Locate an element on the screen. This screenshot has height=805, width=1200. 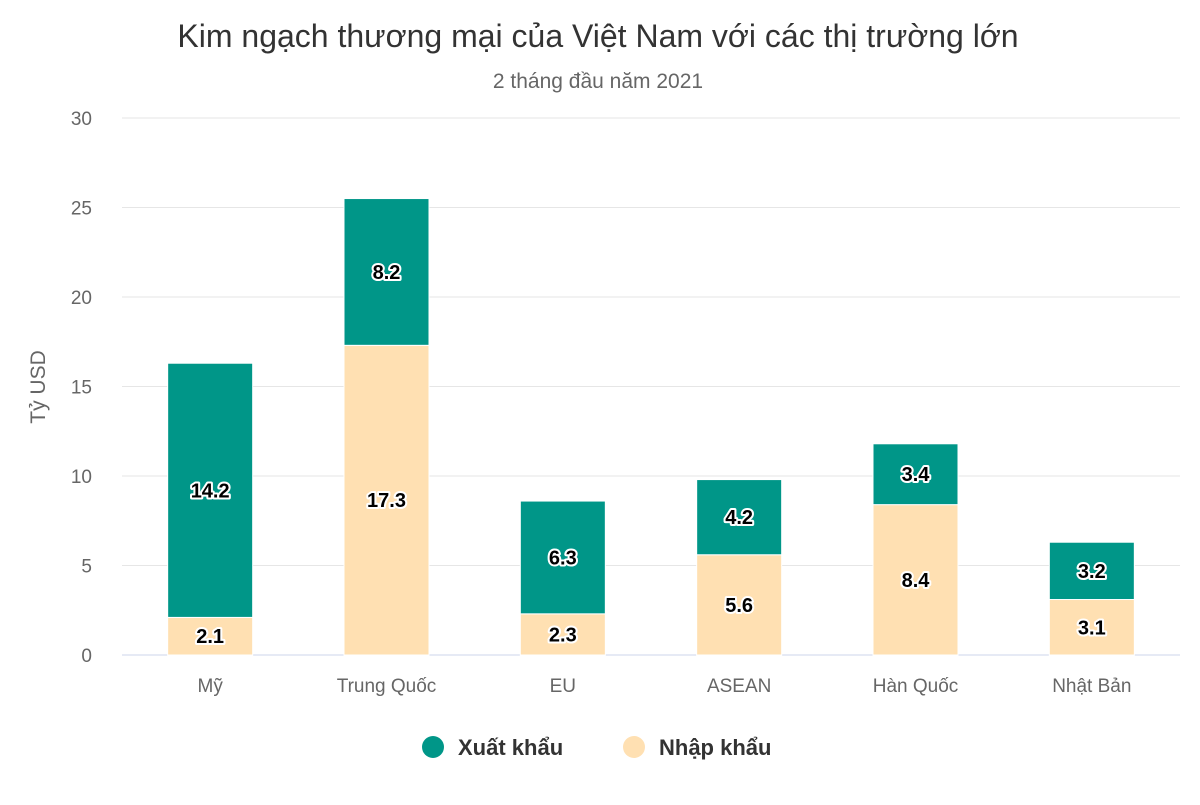
data-label-nhap-khau: 2.1 is located at coordinates (210, 637).